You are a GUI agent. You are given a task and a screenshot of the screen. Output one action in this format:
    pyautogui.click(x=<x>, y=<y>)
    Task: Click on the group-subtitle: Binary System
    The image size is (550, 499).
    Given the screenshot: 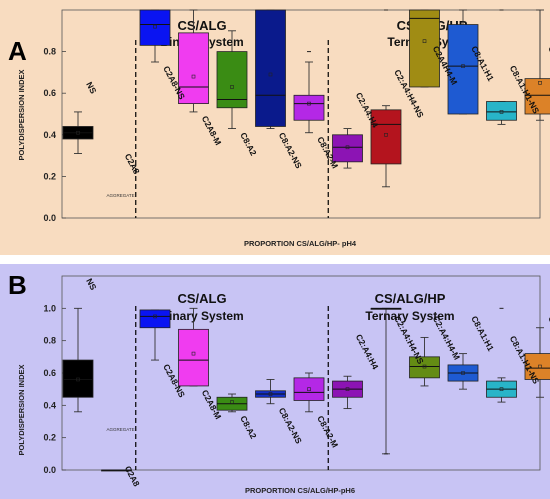 What is the action you would take?
    pyautogui.click(x=201, y=316)
    